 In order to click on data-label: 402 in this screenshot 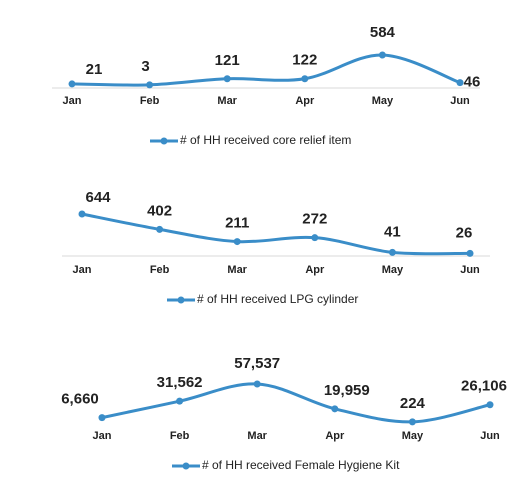, I will do `click(159, 210)`.